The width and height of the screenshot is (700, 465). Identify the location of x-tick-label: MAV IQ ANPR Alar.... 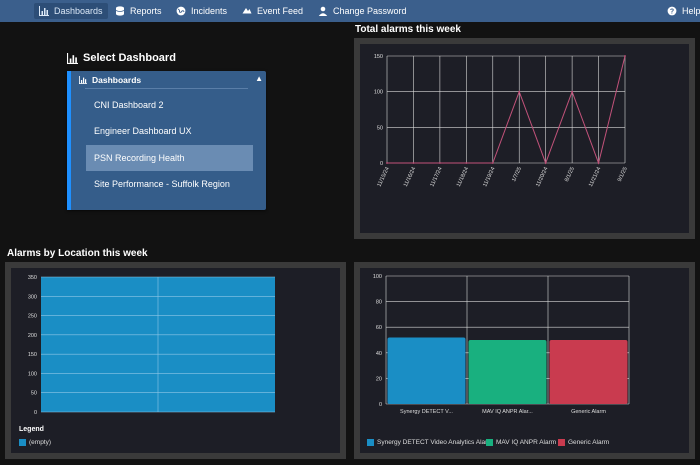
(507, 412).